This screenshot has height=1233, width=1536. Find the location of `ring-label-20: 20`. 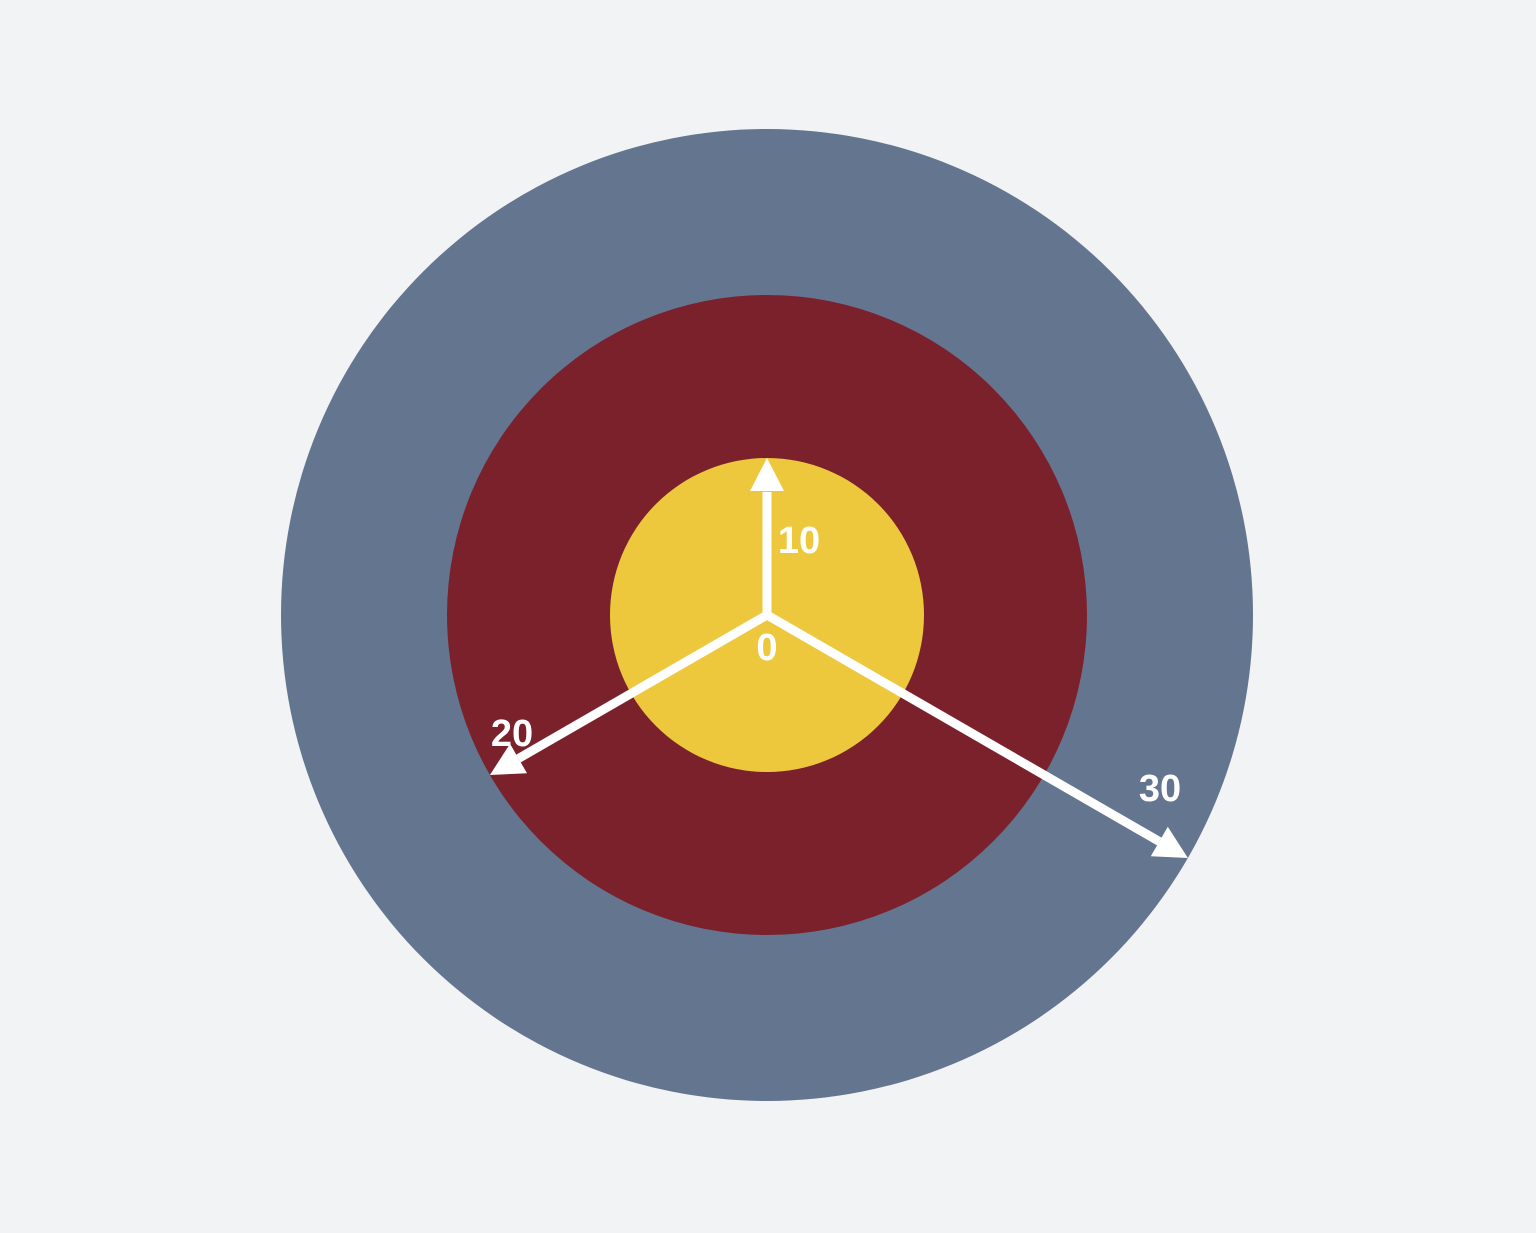

ring-label-20: 20 is located at coordinates (512, 734).